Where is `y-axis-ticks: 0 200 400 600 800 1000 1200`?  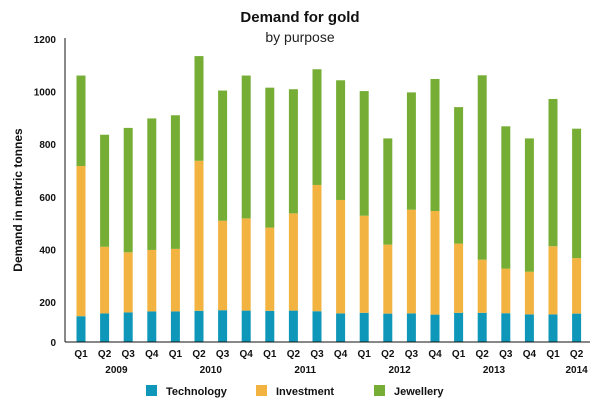 y-axis-ticks: 0 200 400 600 800 1000 1200 is located at coordinates (45, 192).